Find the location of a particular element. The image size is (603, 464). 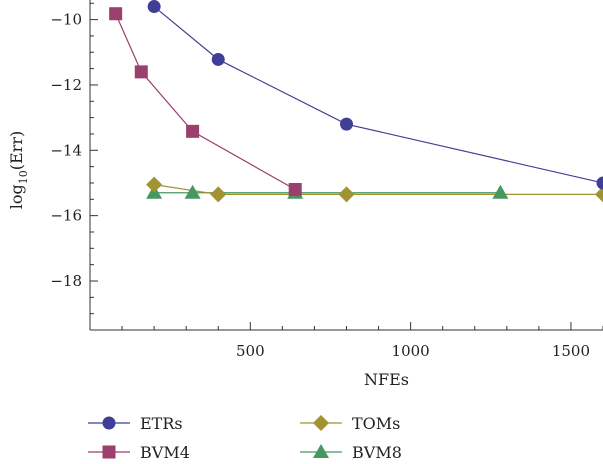

y-tick-label: −12 is located at coordinates (66, 85).